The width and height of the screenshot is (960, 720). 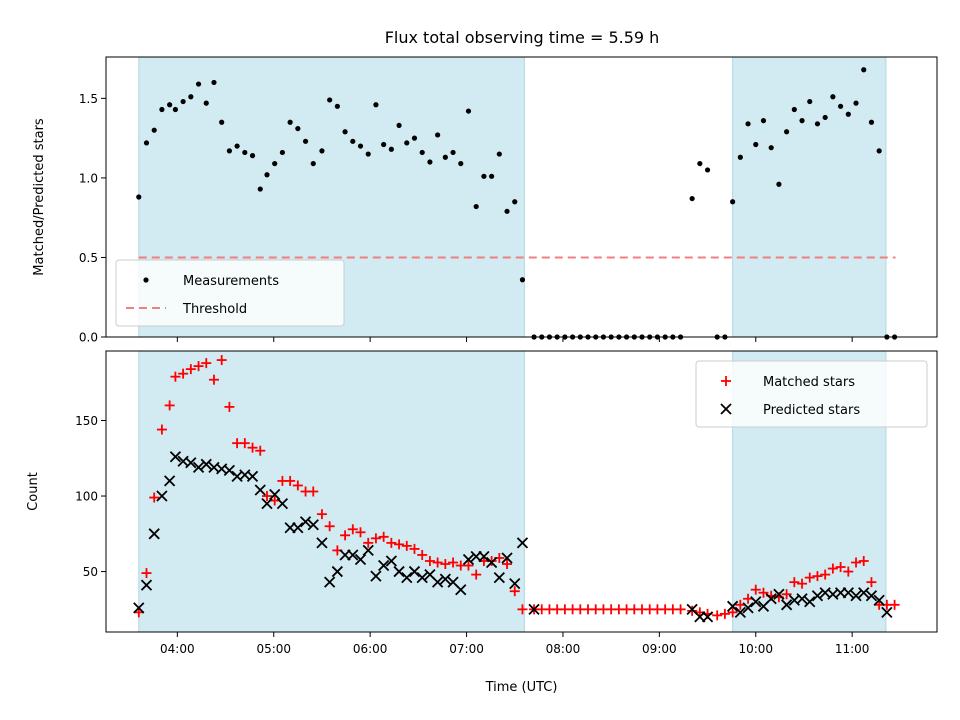 I want to click on bottom-legend-box, so click(x=811, y=394).